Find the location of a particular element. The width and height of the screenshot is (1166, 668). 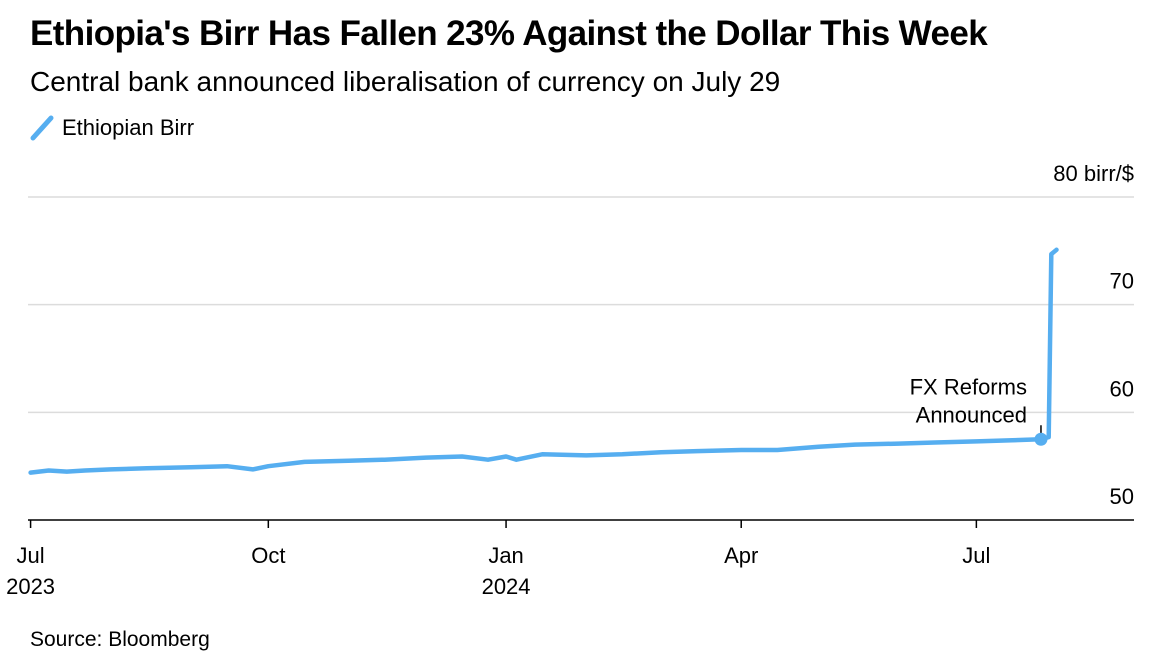

y-axis-unit-label: 80 birr/$ is located at coordinates (1093, 173).